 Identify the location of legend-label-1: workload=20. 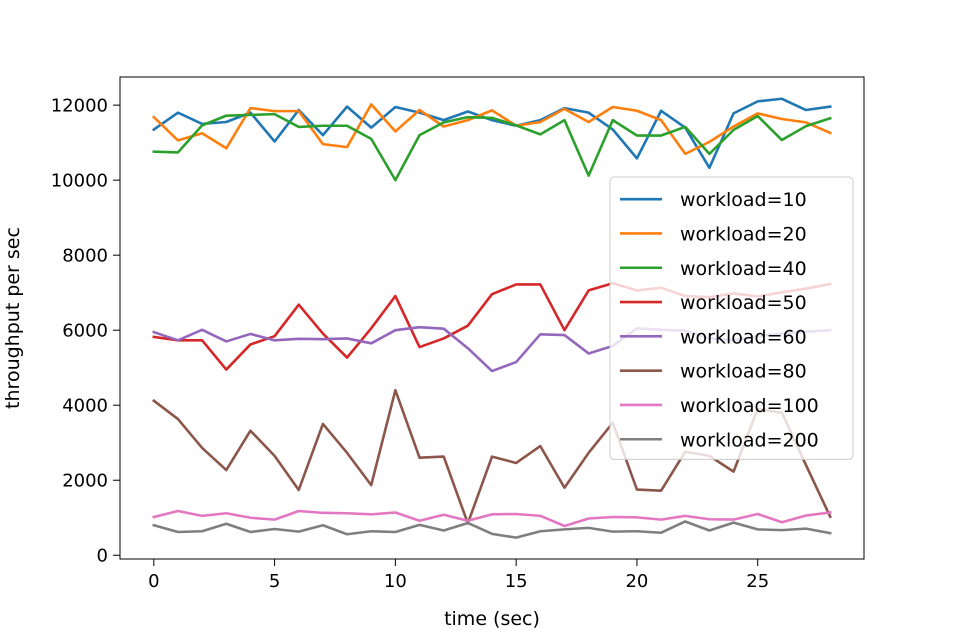
(743, 234).